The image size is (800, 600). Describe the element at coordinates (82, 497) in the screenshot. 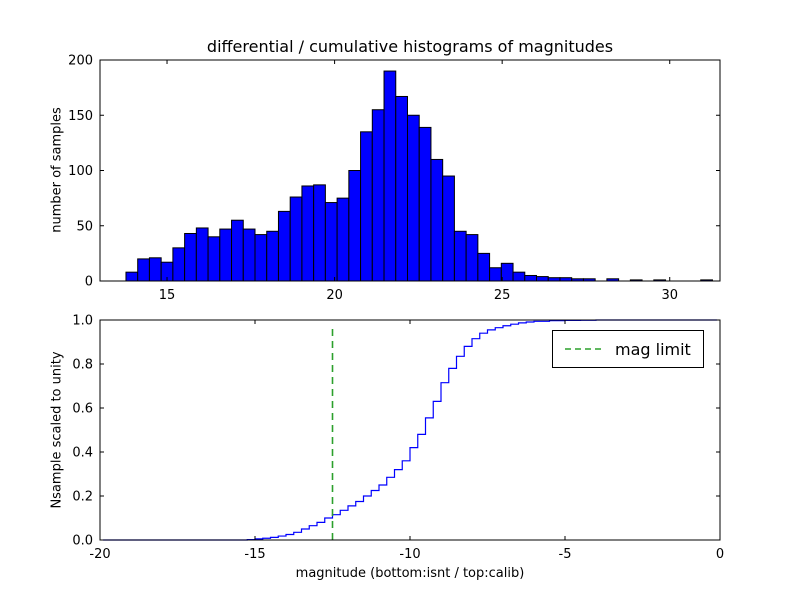

I see `y-tick-label: 0.2` at that location.